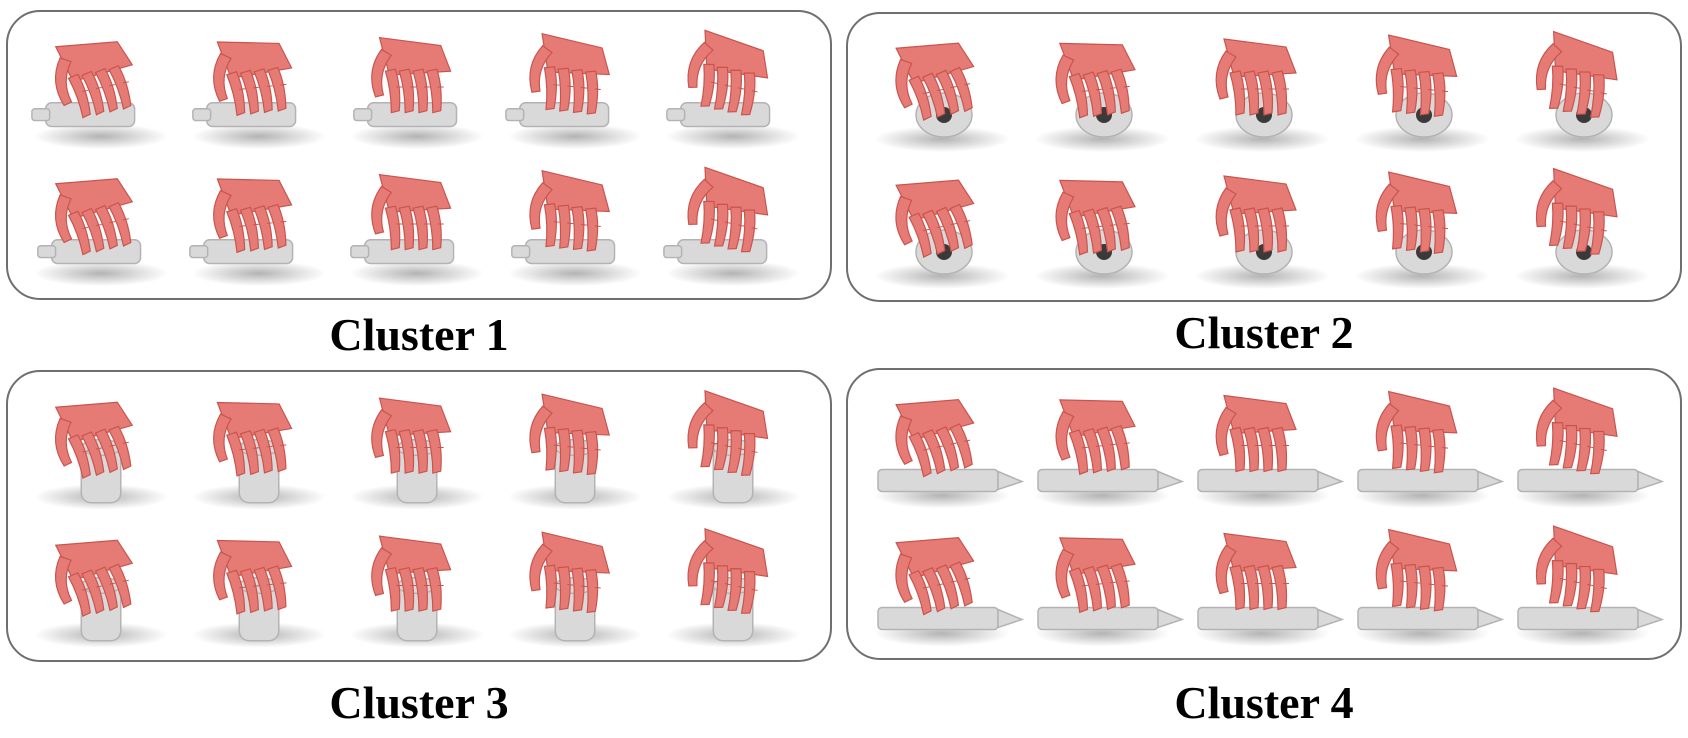  Describe the element at coordinates (419, 702) in the screenshot. I see `cluster-3-caption: Cluster 3` at that location.